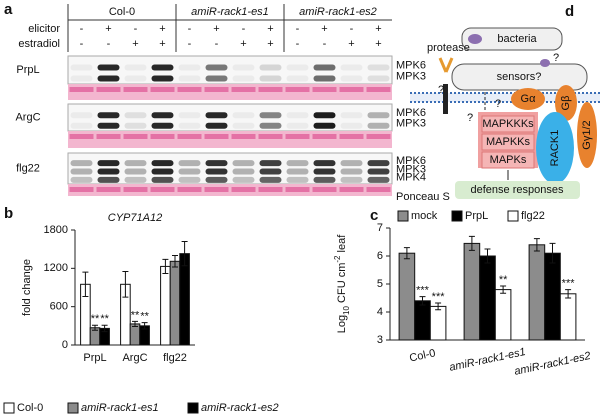 This screenshot has width=601, height=419. What do you see at coordinates (44, 29) in the screenshot?
I see `treatment-label: elicitor` at bounding box center [44, 29].